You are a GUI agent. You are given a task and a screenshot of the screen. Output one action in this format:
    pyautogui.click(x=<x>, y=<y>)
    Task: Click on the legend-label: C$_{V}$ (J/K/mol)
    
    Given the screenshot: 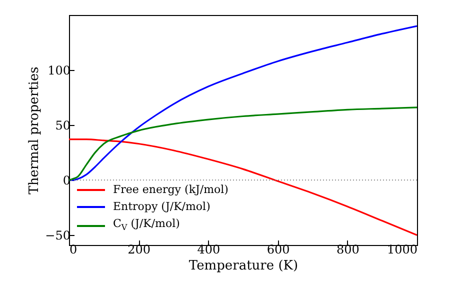 What is the action you would take?
    pyautogui.click(x=146, y=225)
    